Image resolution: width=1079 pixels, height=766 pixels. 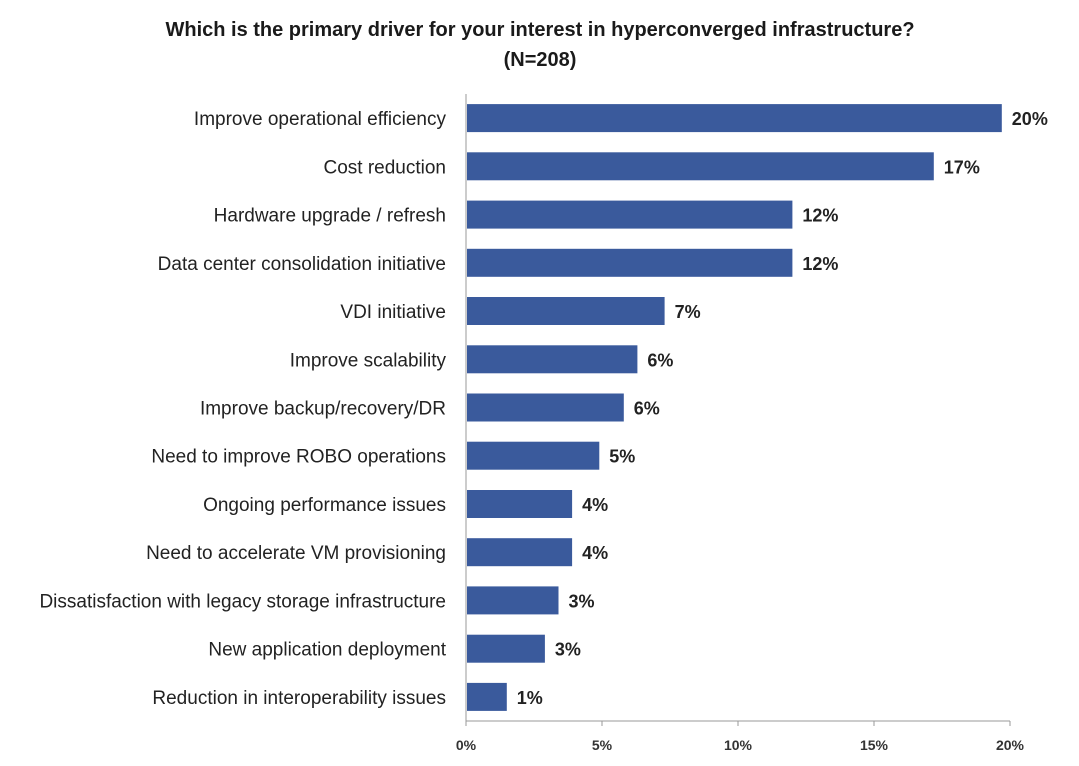 What do you see at coordinates (384, 167) in the screenshot?
I see `category-label: Cost reduction` at bounding box center [384, 167].